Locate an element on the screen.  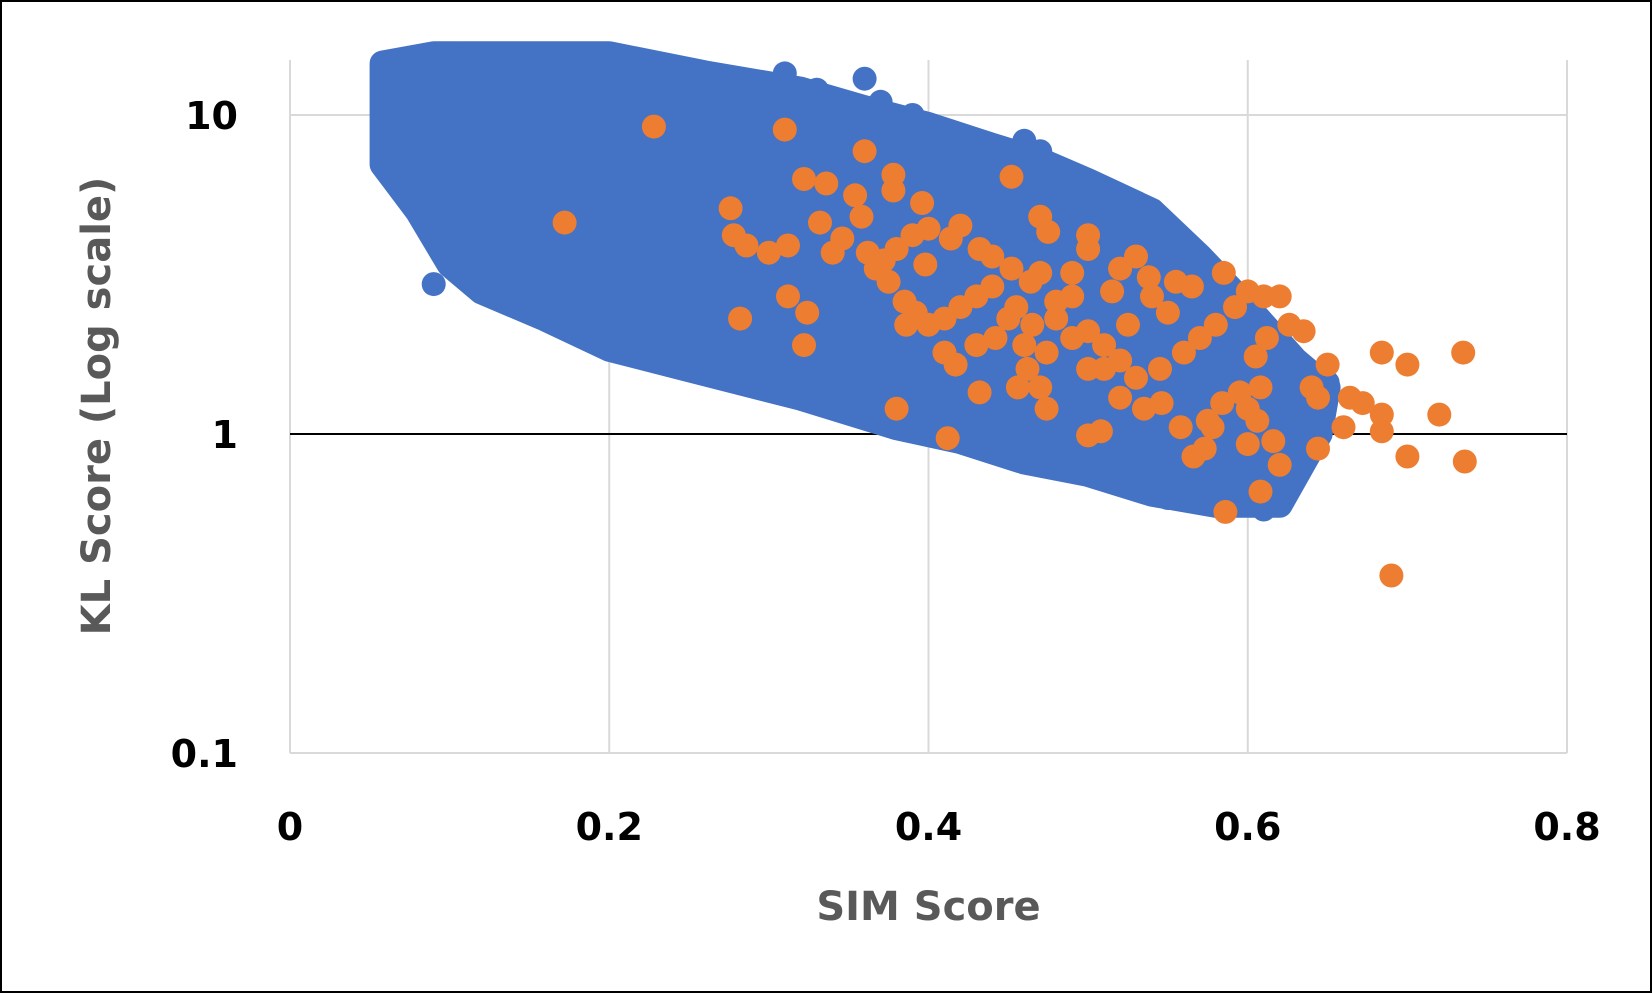
x-tick-labels: 0 0.2 0.4 0.6 0.8 is located at coordinates (939, 827).